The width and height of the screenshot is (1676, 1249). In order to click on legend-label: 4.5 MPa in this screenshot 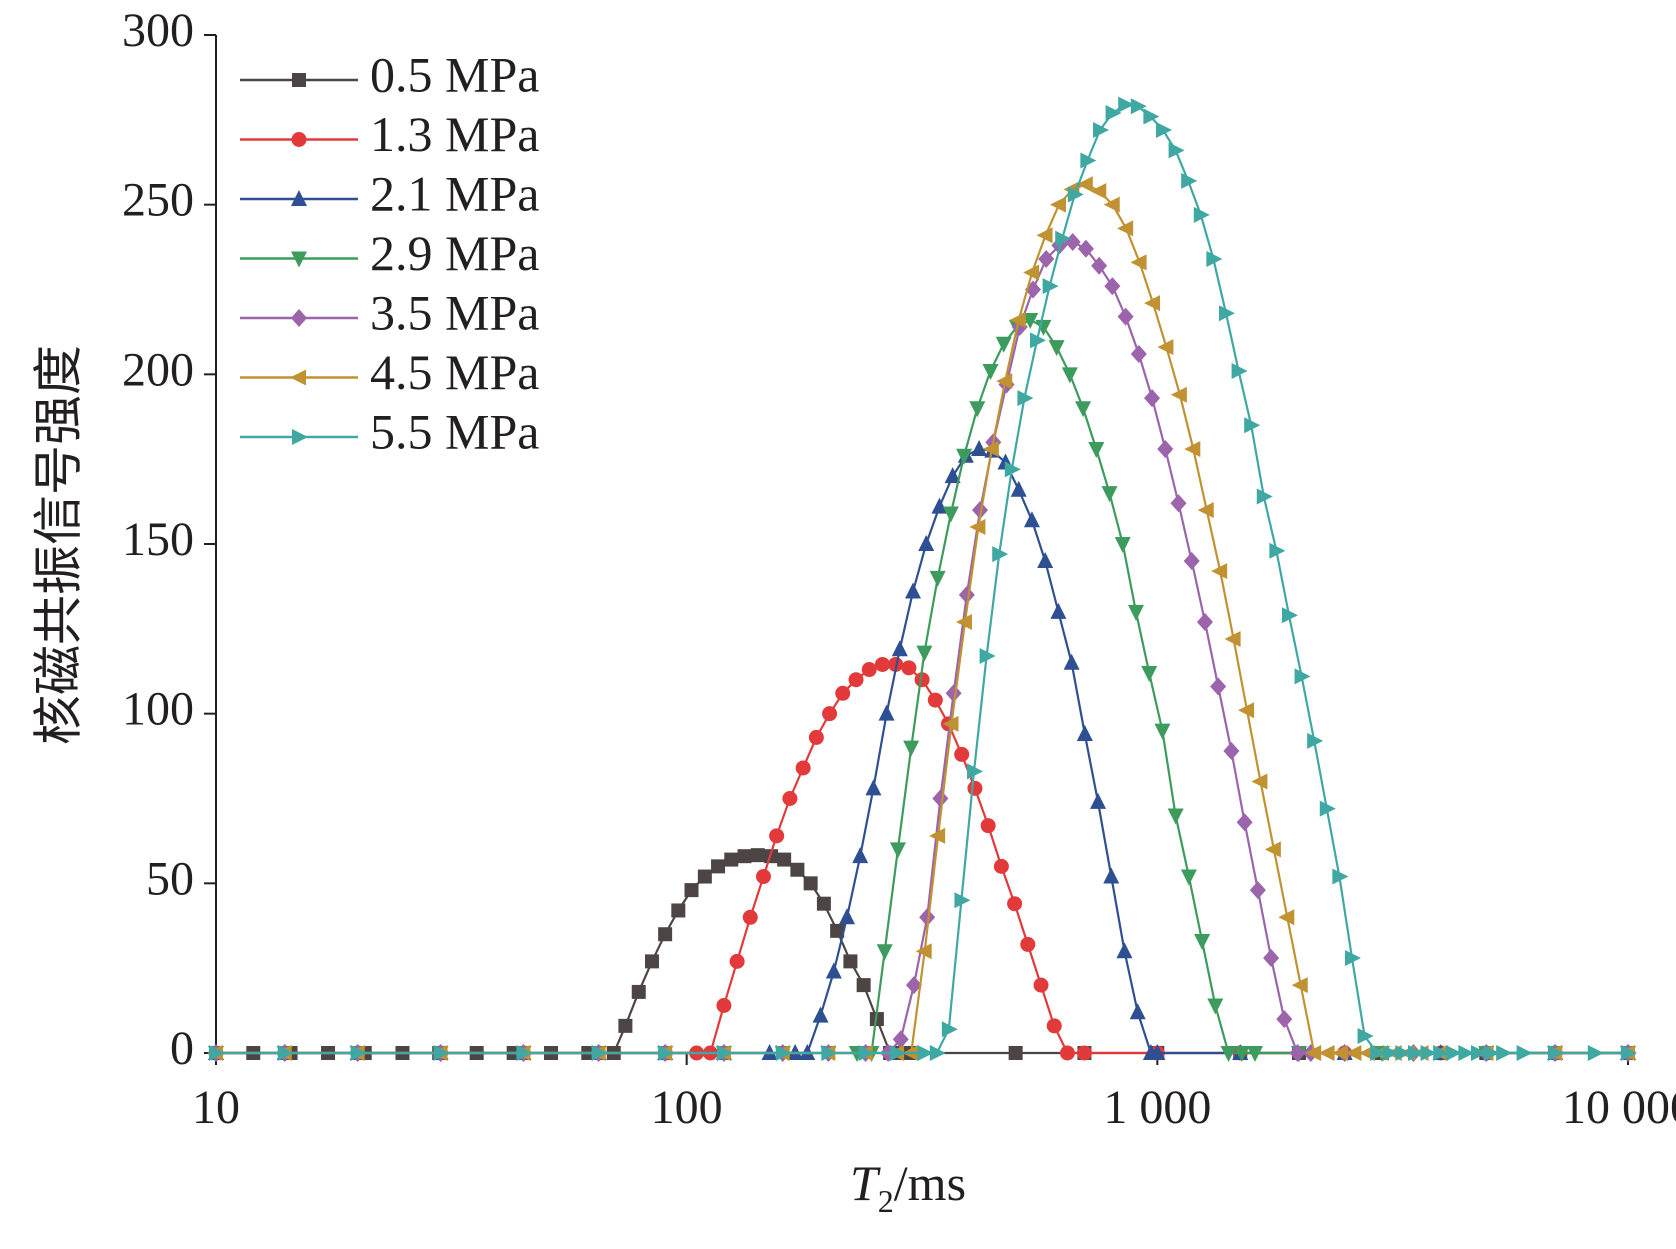, I will do `click(454, 372)`.